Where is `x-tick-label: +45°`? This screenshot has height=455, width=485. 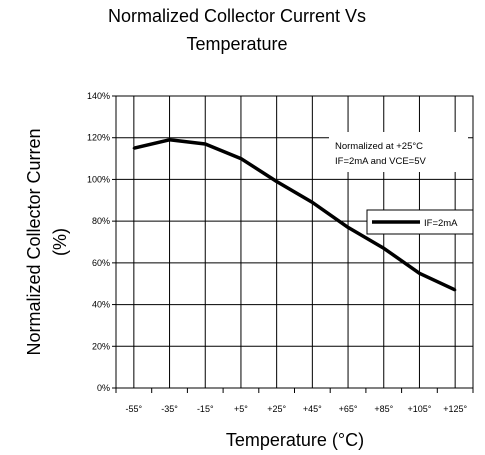 x-tick-label: +45° is located at coordinates (312, 409).